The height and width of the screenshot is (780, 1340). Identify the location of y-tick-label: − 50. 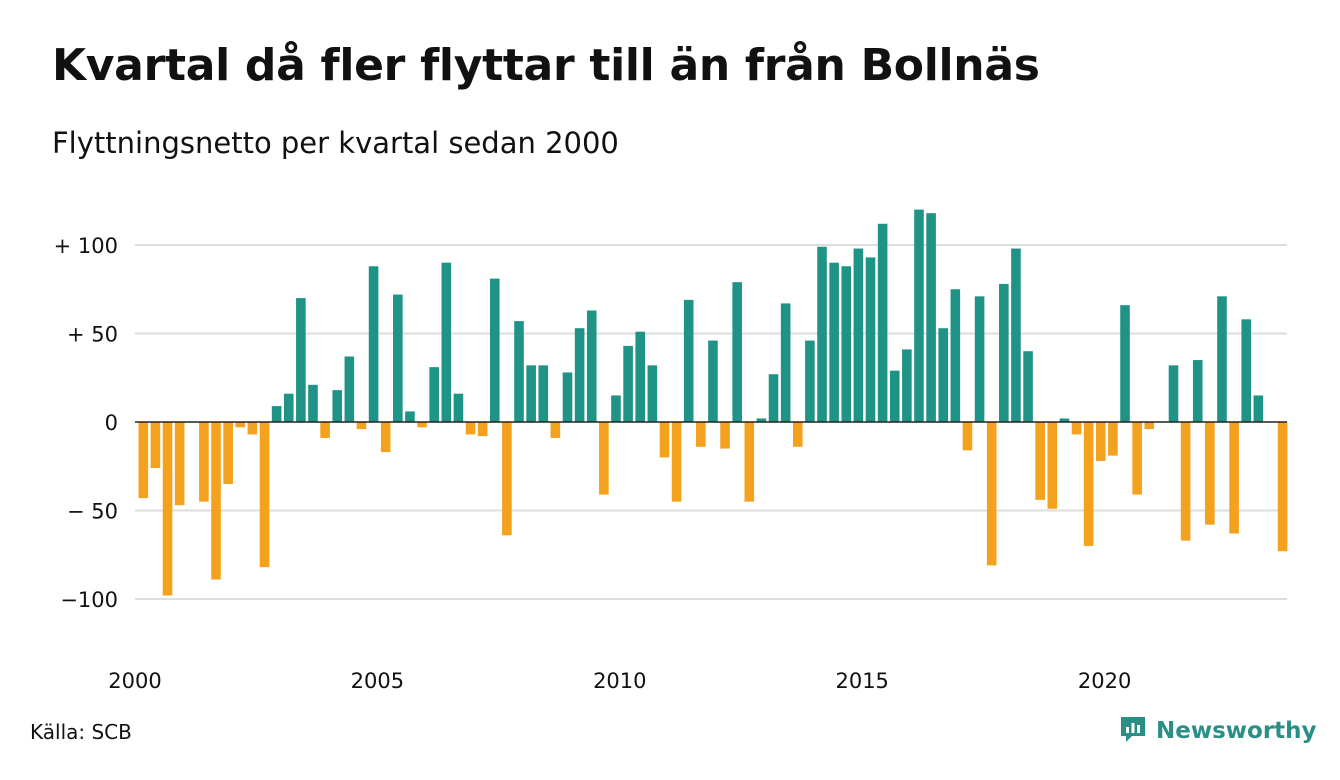
(92, 512).